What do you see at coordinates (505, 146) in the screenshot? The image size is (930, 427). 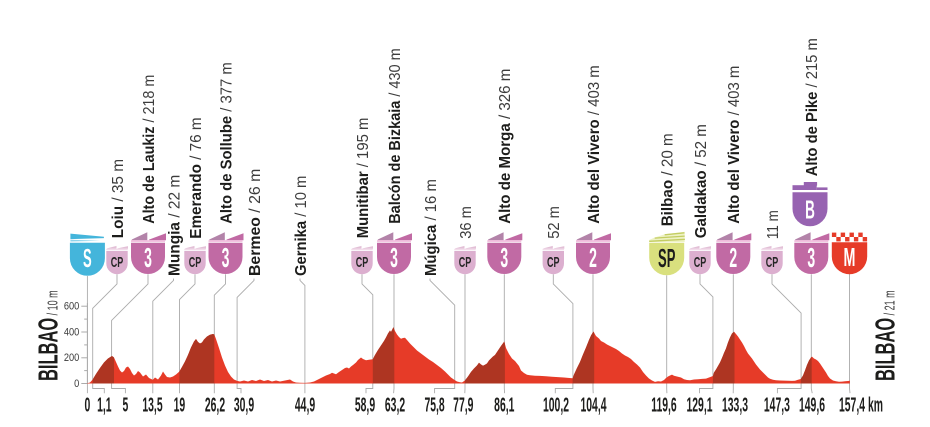 I see `svg-text: Alto de Morga / 326 m` at bounding box center [505, 146].